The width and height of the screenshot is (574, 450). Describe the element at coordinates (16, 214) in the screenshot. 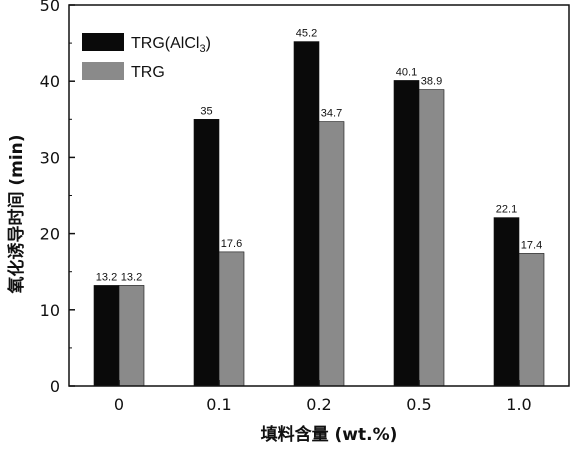

I see `y-axis-title: 氧化诱导时间 (min)` at that location.